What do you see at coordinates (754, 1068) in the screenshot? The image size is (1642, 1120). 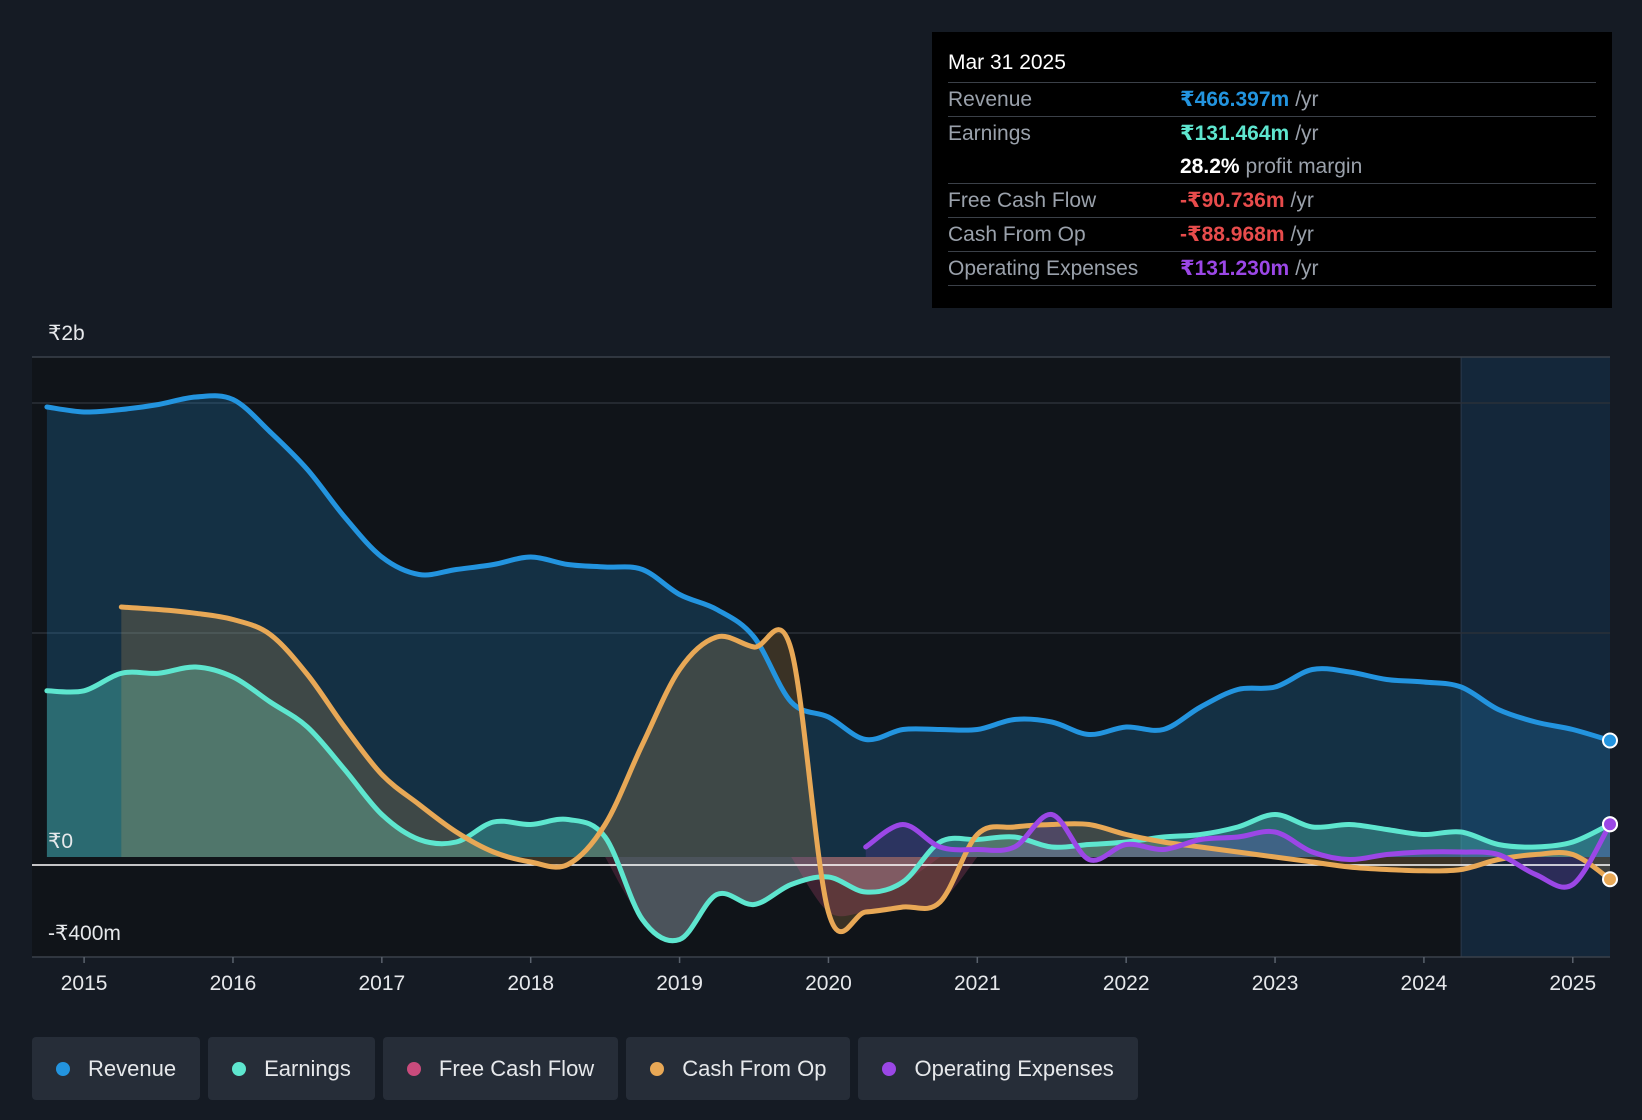 I see `legend-label: Cash From Op` at bounding box center [754, 1068].